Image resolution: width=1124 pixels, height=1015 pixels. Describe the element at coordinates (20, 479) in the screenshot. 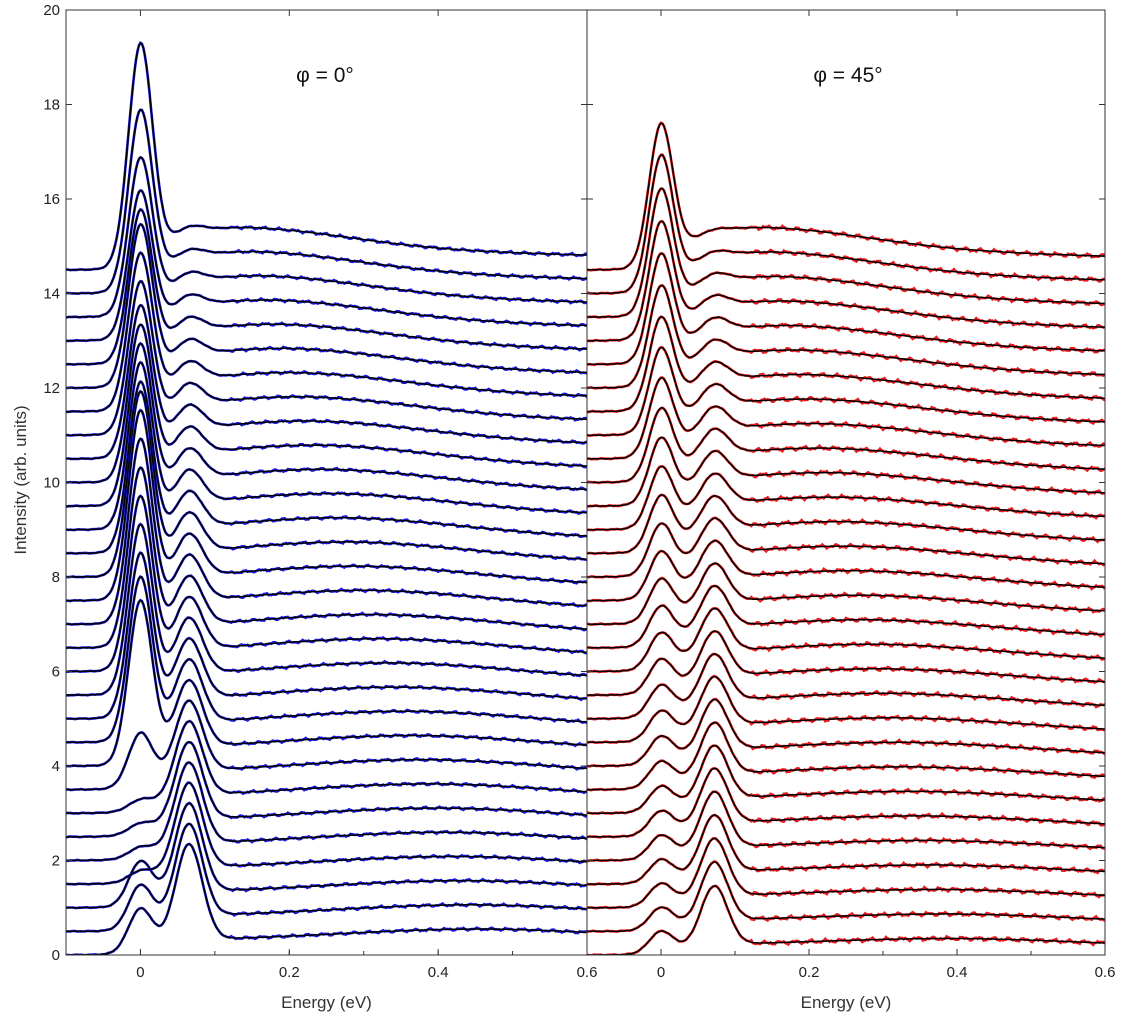

I see `y-axis-title: Intensity (arb. units)` at that location.